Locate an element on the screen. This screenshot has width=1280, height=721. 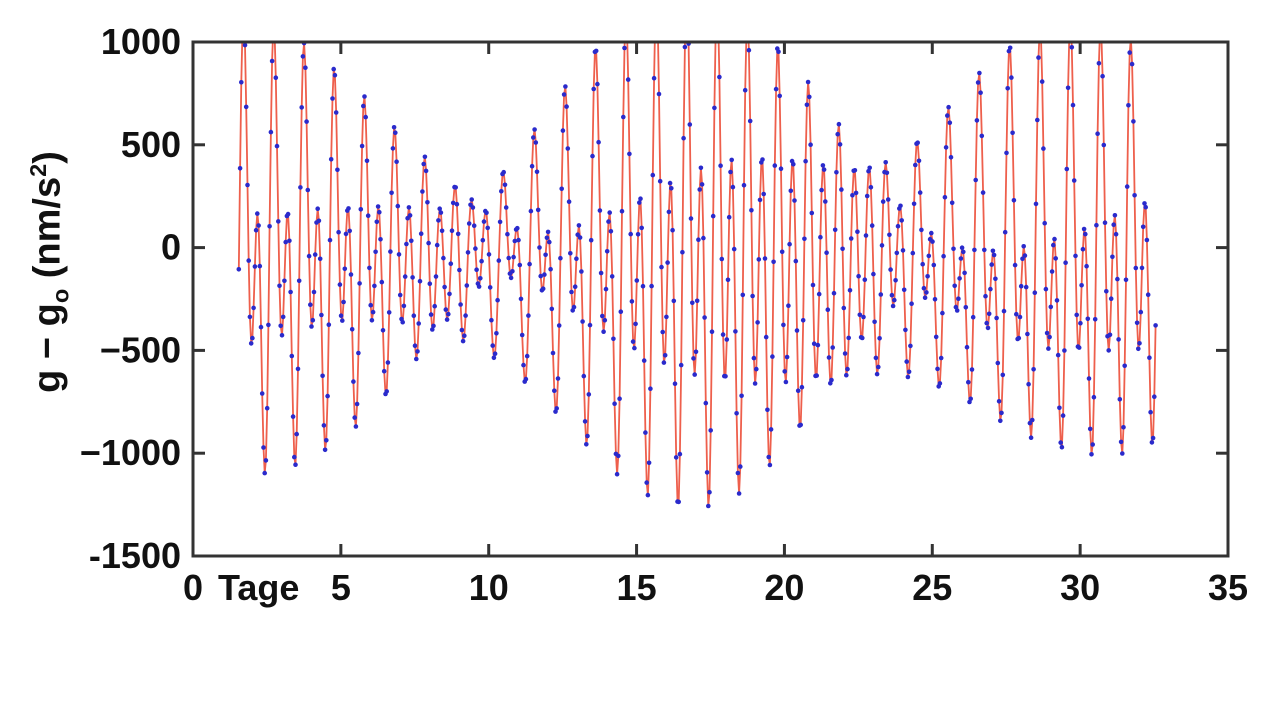
y-axis-label-units-close: ) is located at coordinates (47, 157).